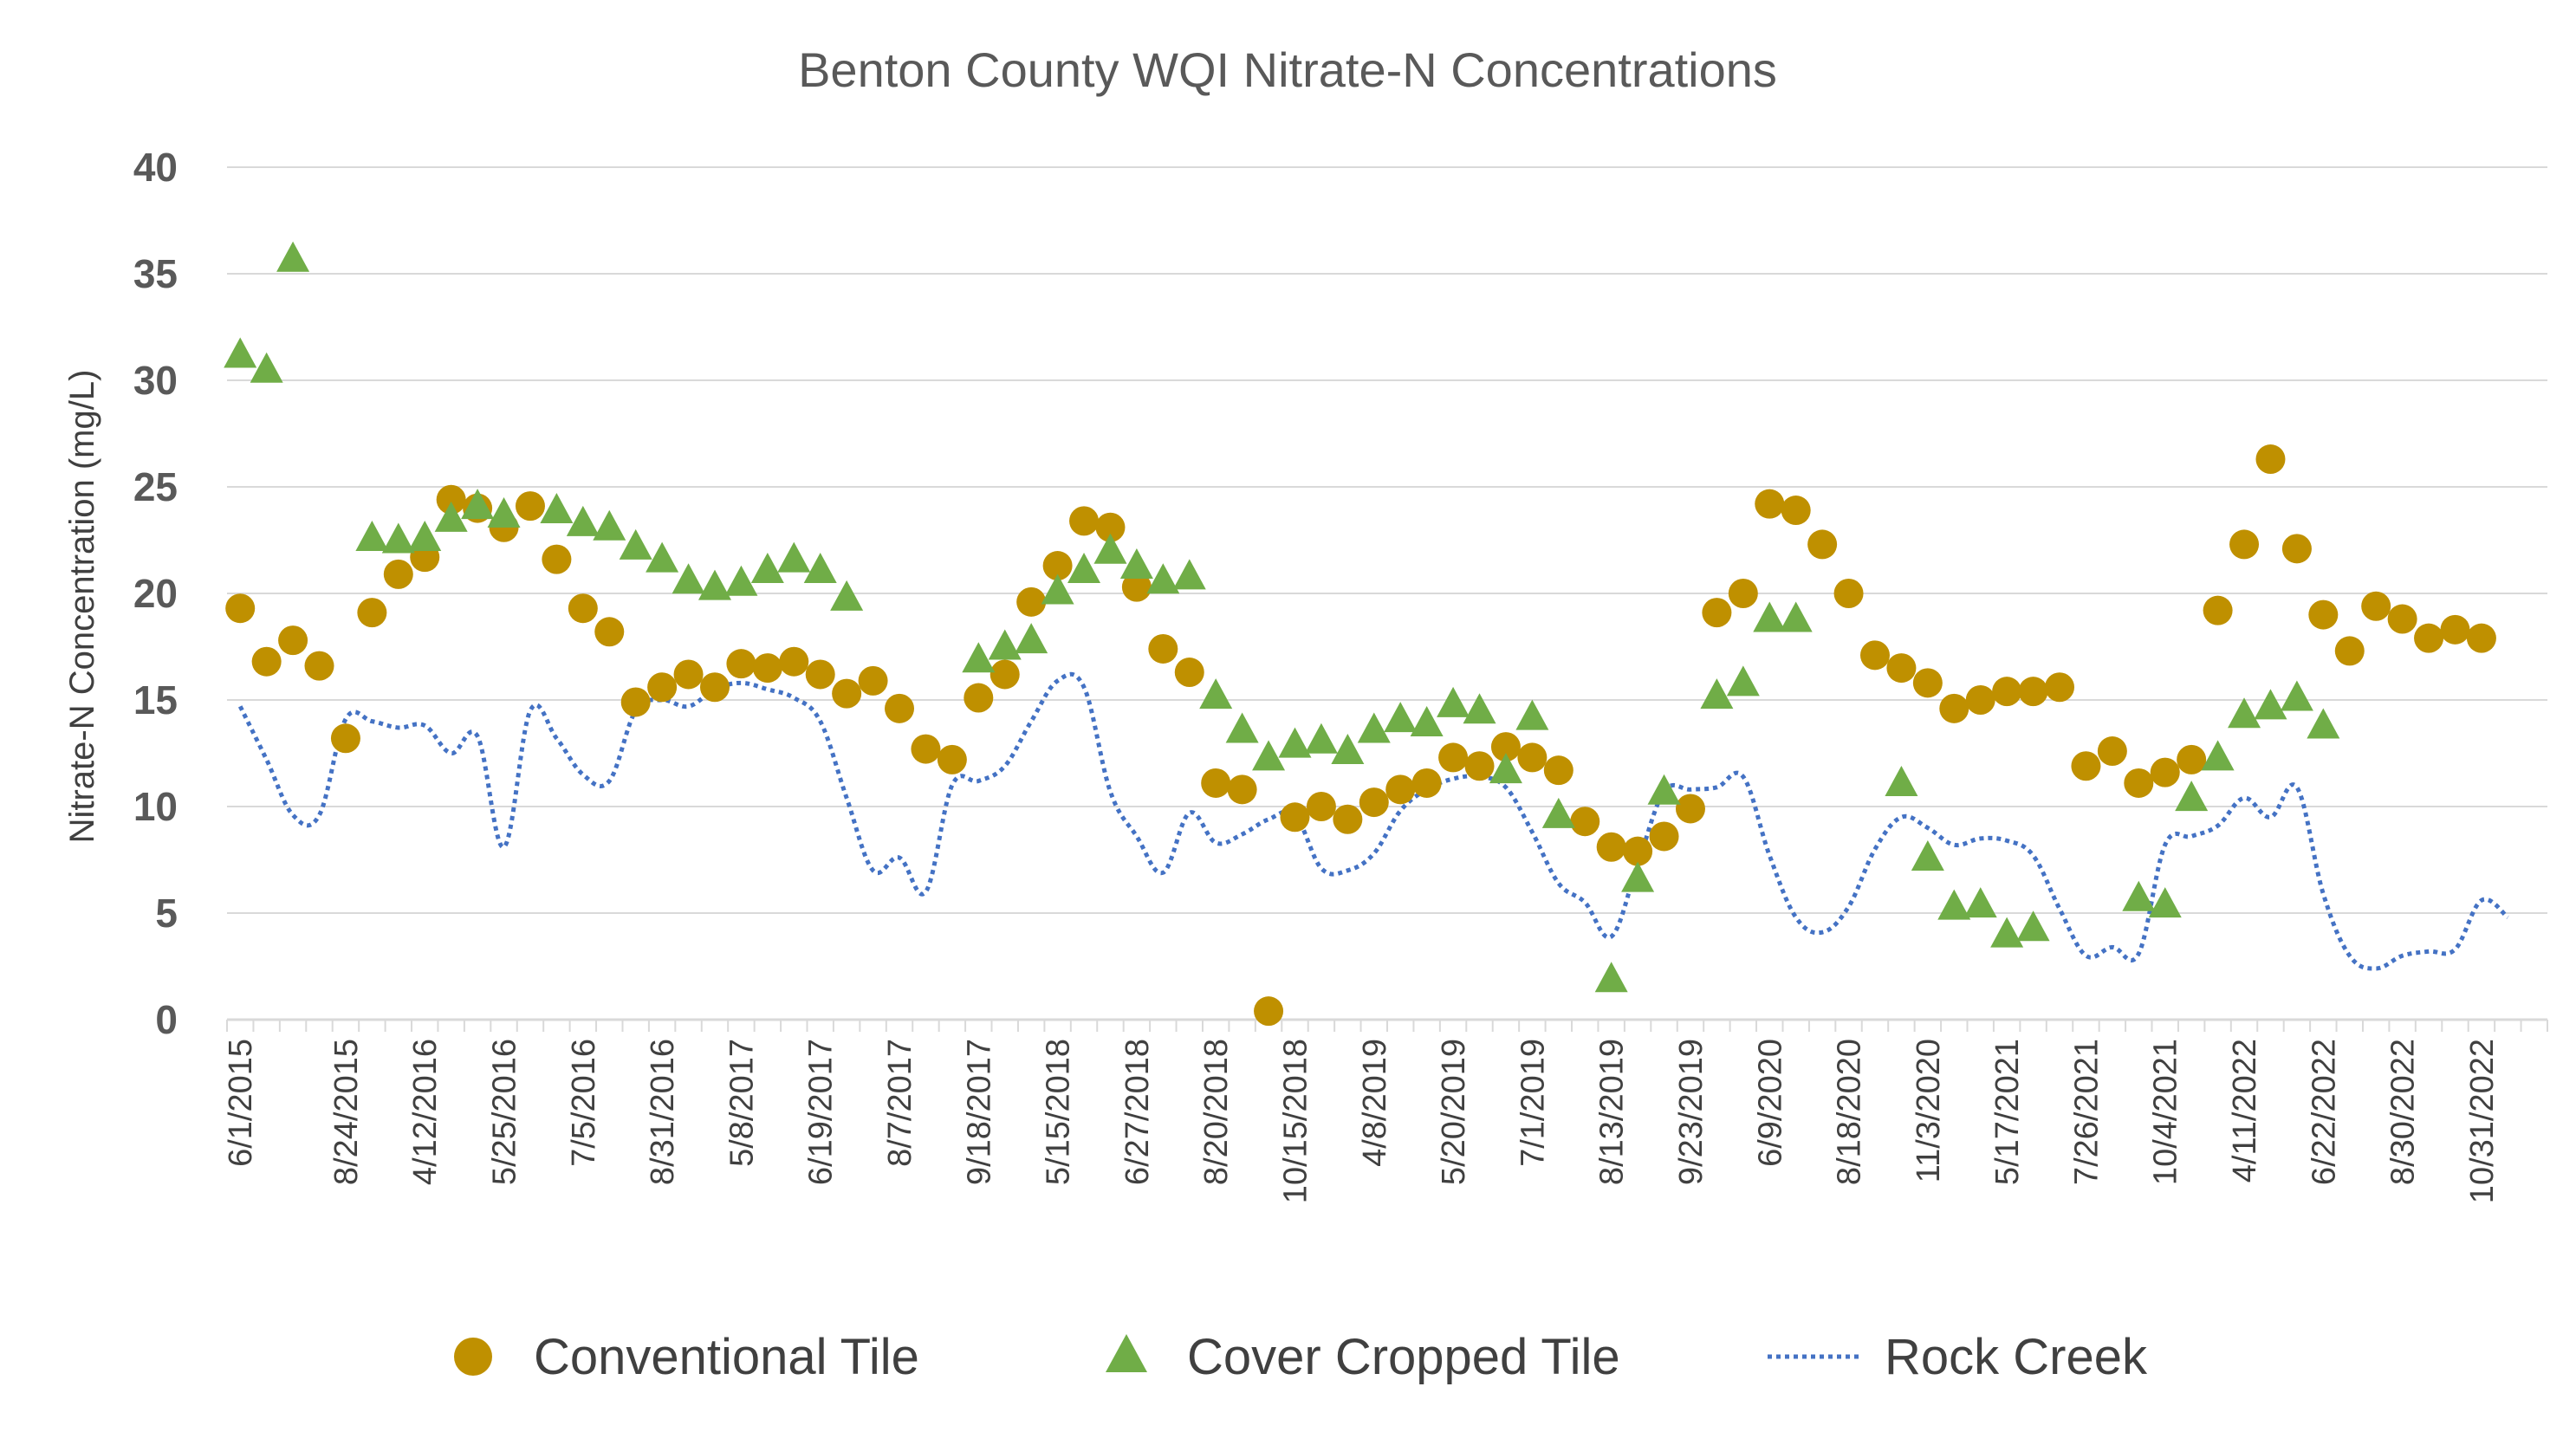  I want to click on x-tick-label: 9/23/2019, so click(1692, 1112).